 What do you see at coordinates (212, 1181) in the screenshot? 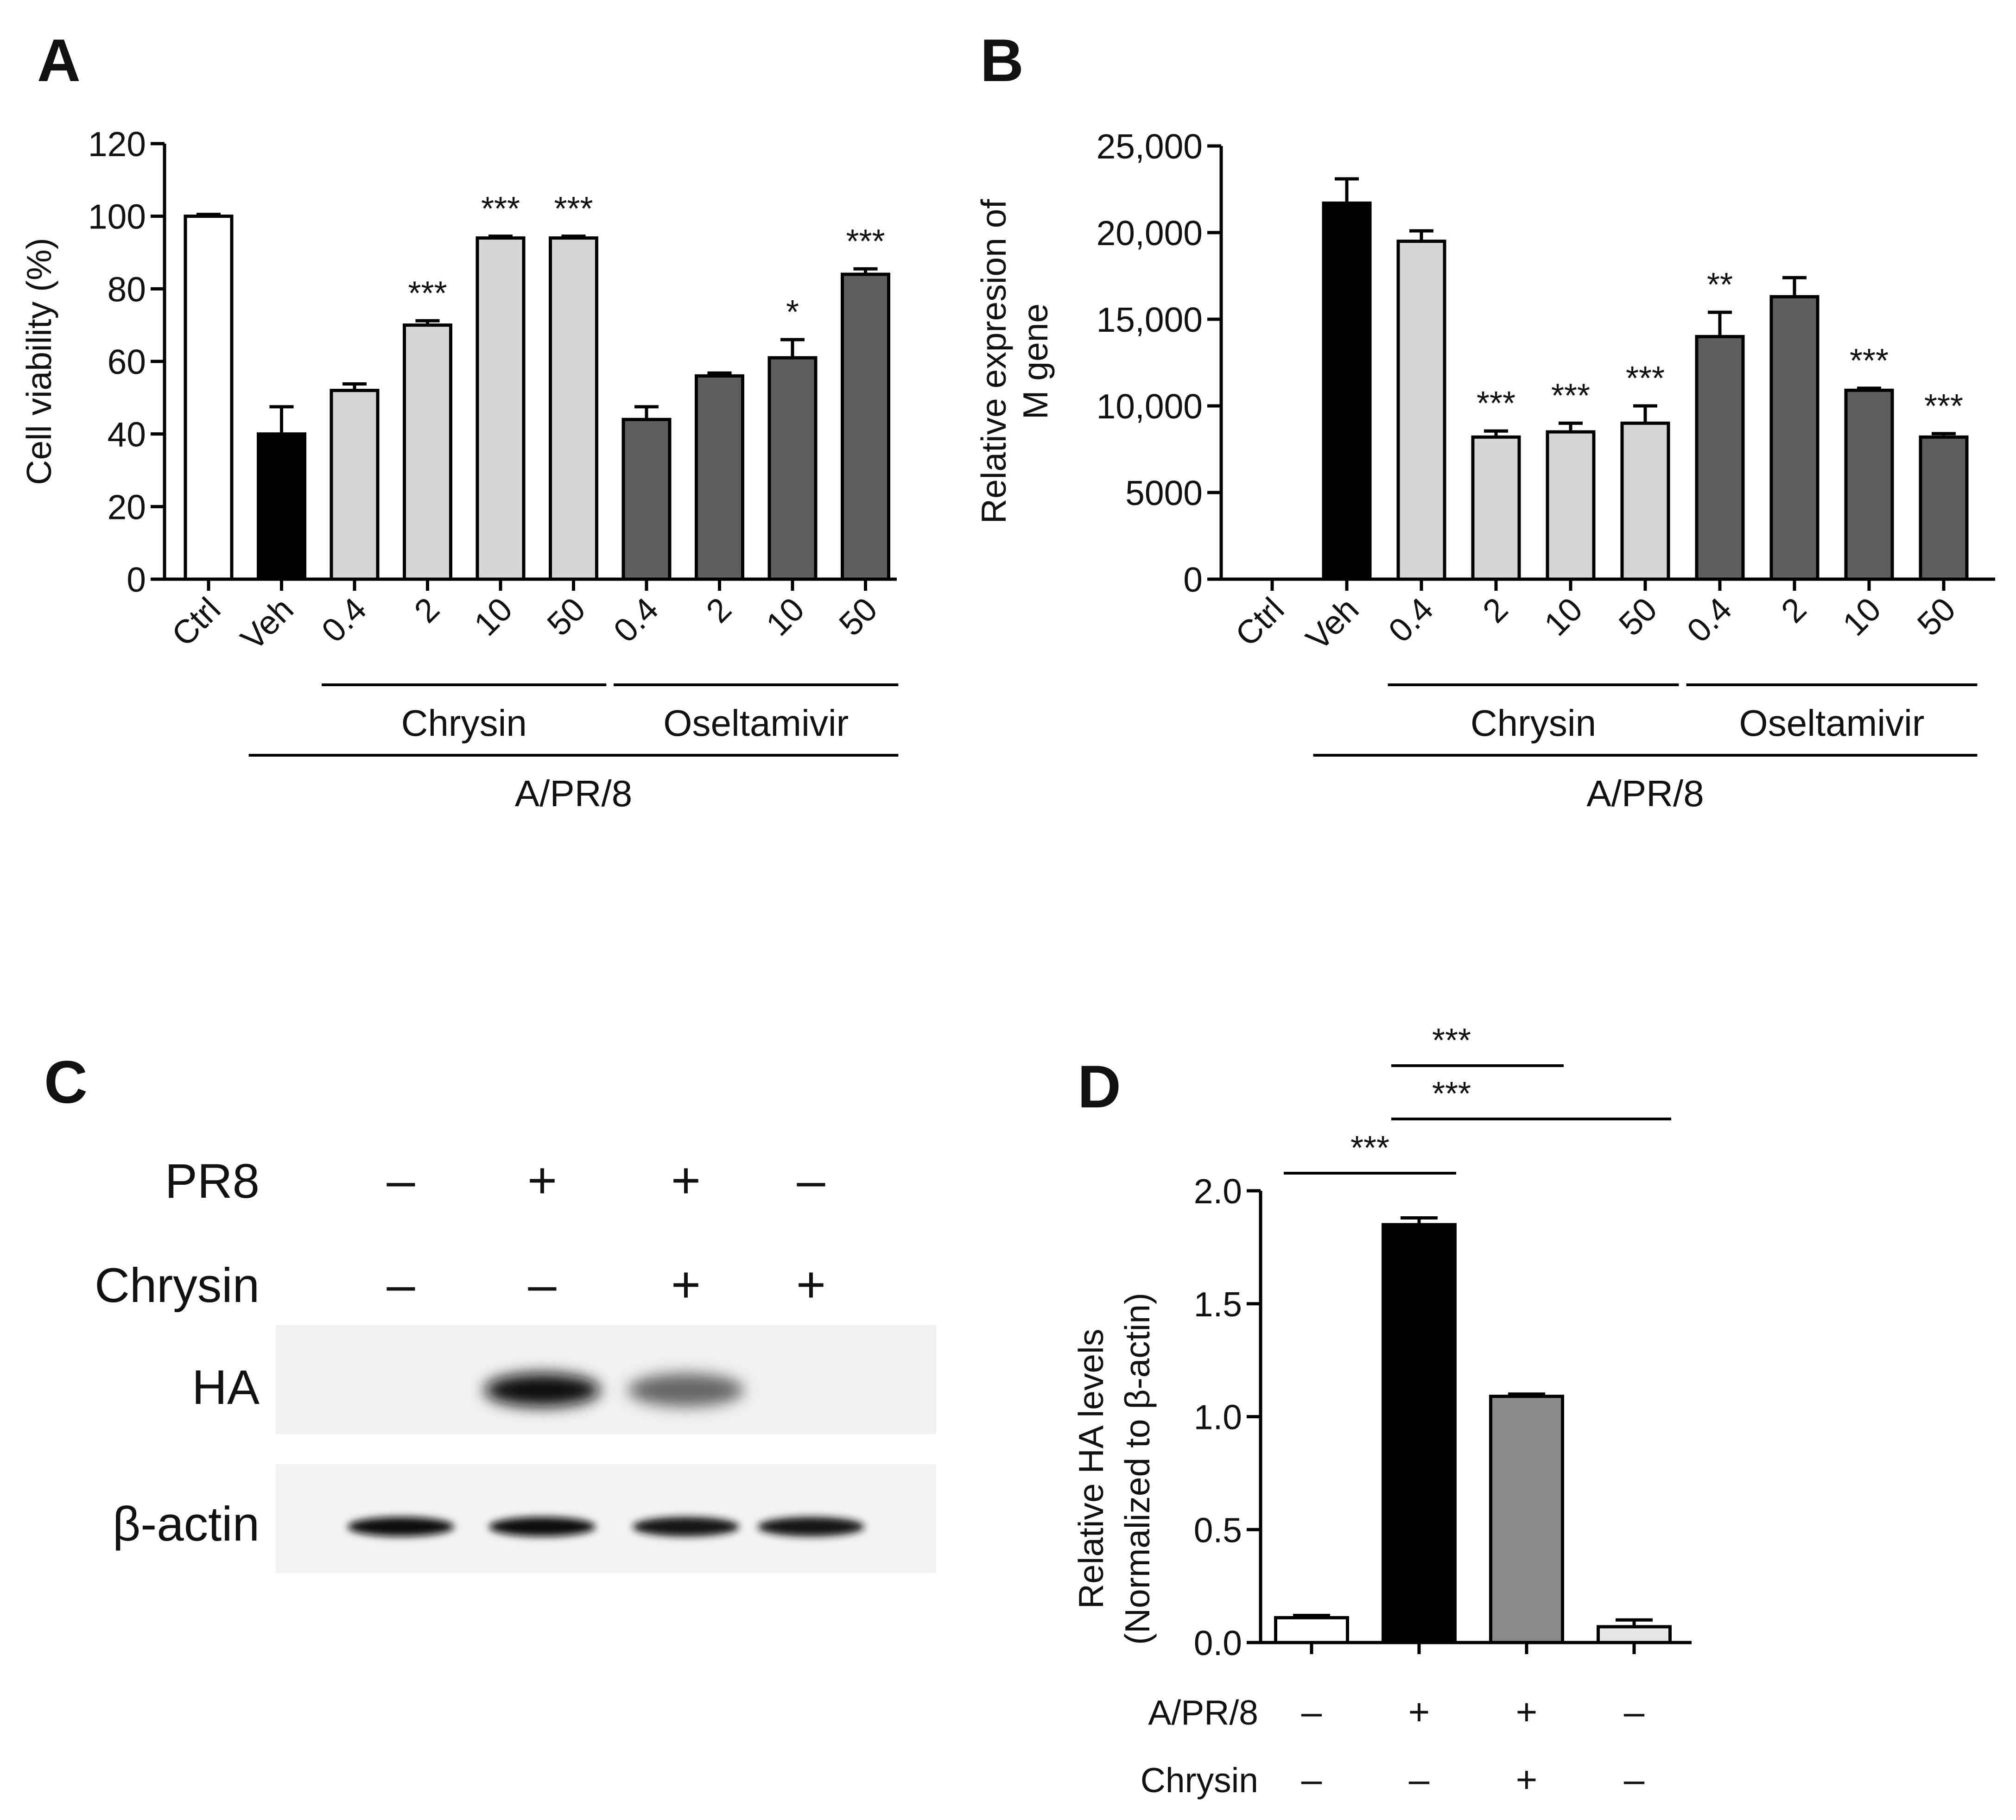
I see `blot-row-label-pr8: PR8` at bounding box center [212, 1181].